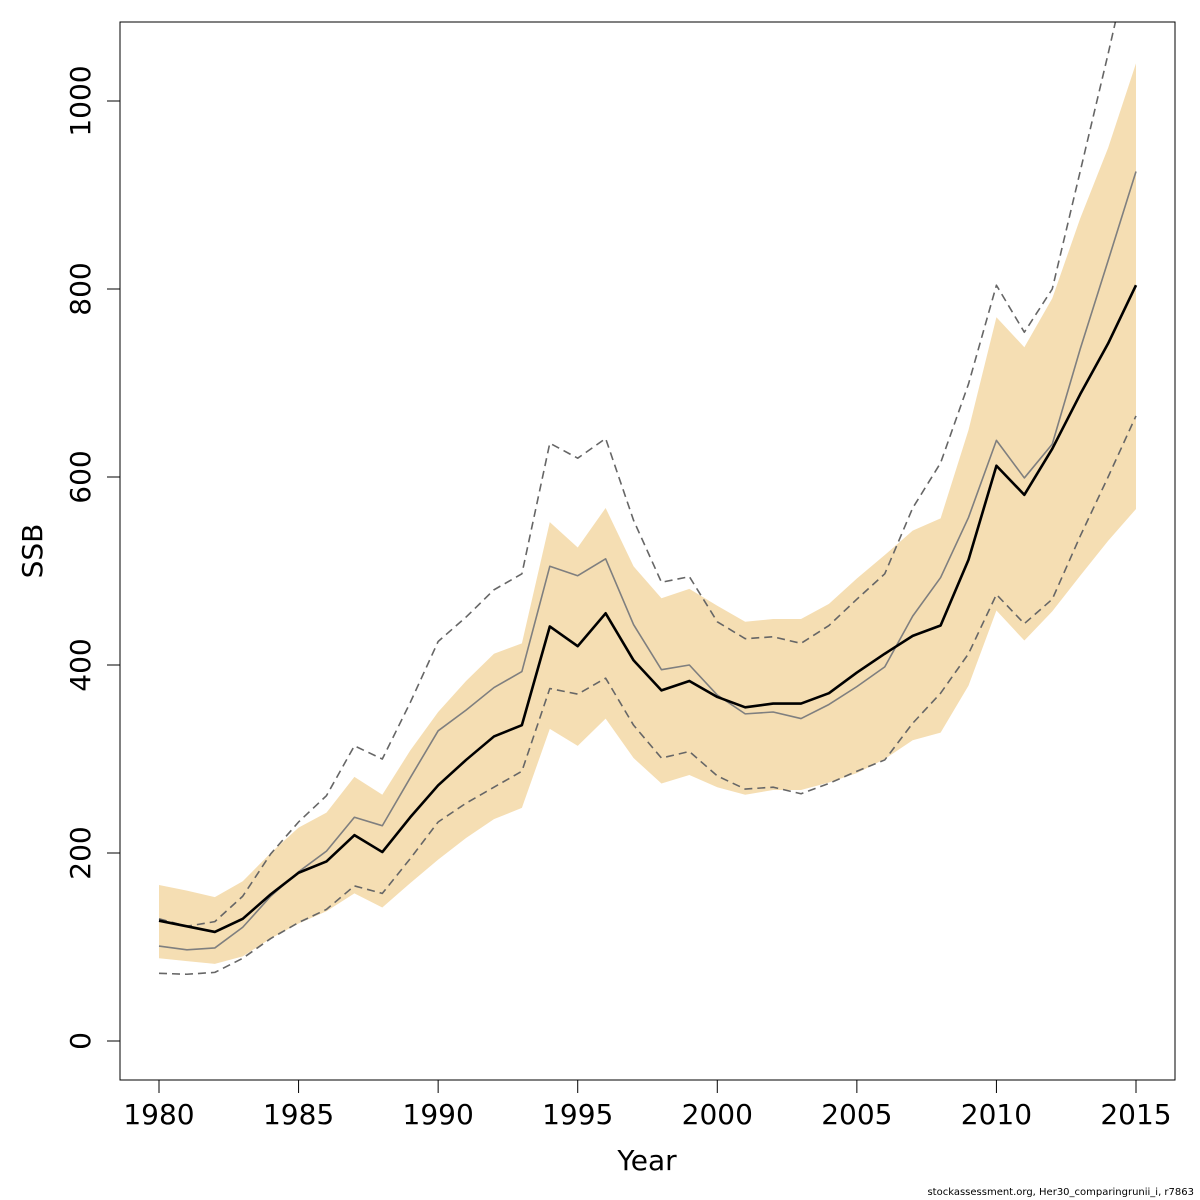  Describe the element at coordinates (717, 1114) in the screenshot. I see `x-tick-label: 2000` at that location.